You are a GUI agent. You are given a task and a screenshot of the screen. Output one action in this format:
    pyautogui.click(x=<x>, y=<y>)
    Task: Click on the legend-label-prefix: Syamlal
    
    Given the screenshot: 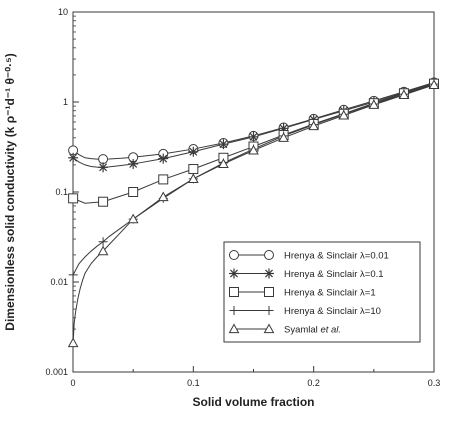 What is the action you would take?
    pyautogui.click(x=302, y=330)
    